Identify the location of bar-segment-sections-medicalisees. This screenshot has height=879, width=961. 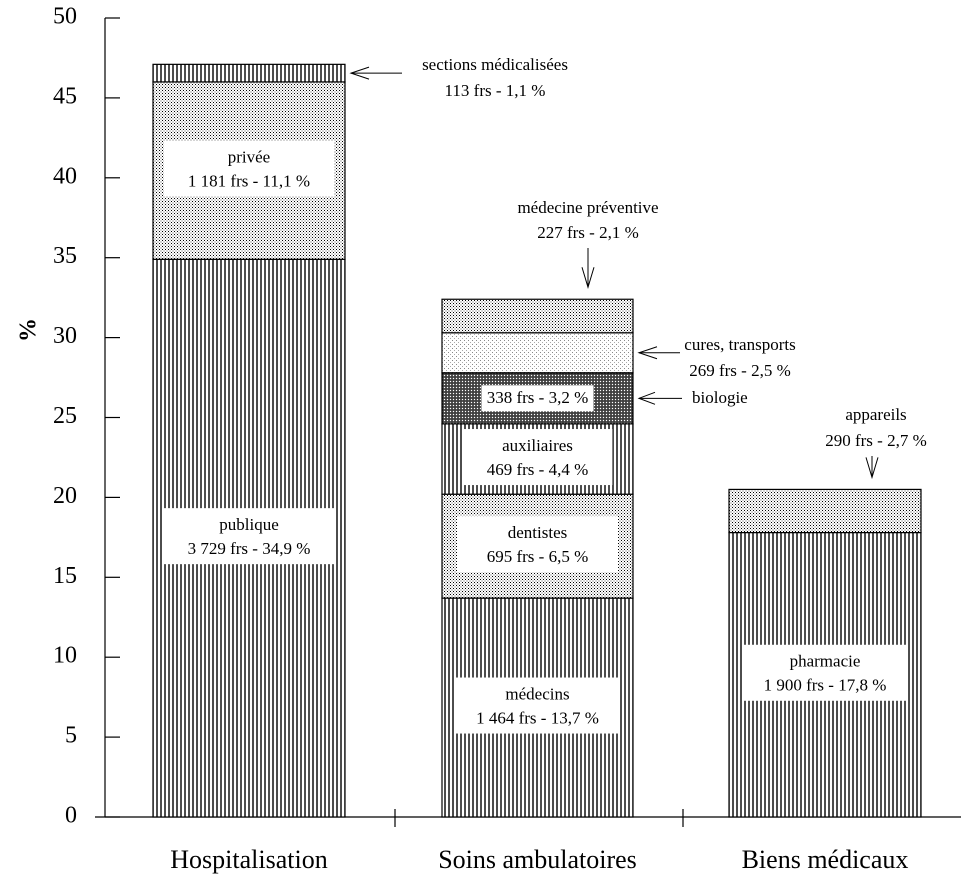
(249, 73).